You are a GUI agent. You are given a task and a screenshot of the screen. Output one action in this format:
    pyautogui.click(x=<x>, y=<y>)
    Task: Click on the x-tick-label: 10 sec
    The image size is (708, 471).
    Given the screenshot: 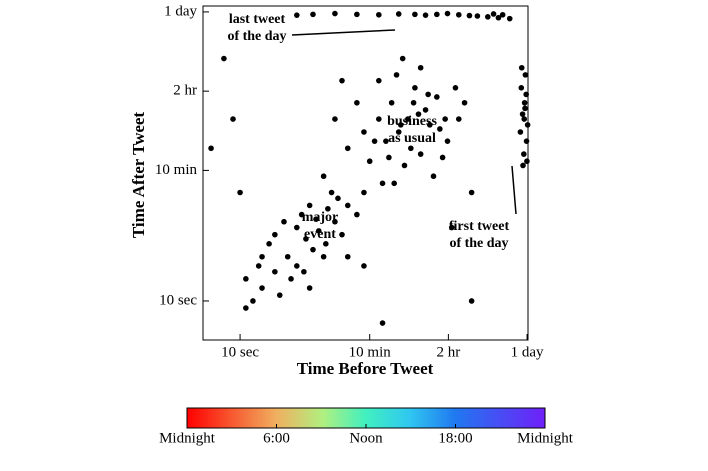 What is the action you would take?
    pyautogui.click(x=240, y=352)
    